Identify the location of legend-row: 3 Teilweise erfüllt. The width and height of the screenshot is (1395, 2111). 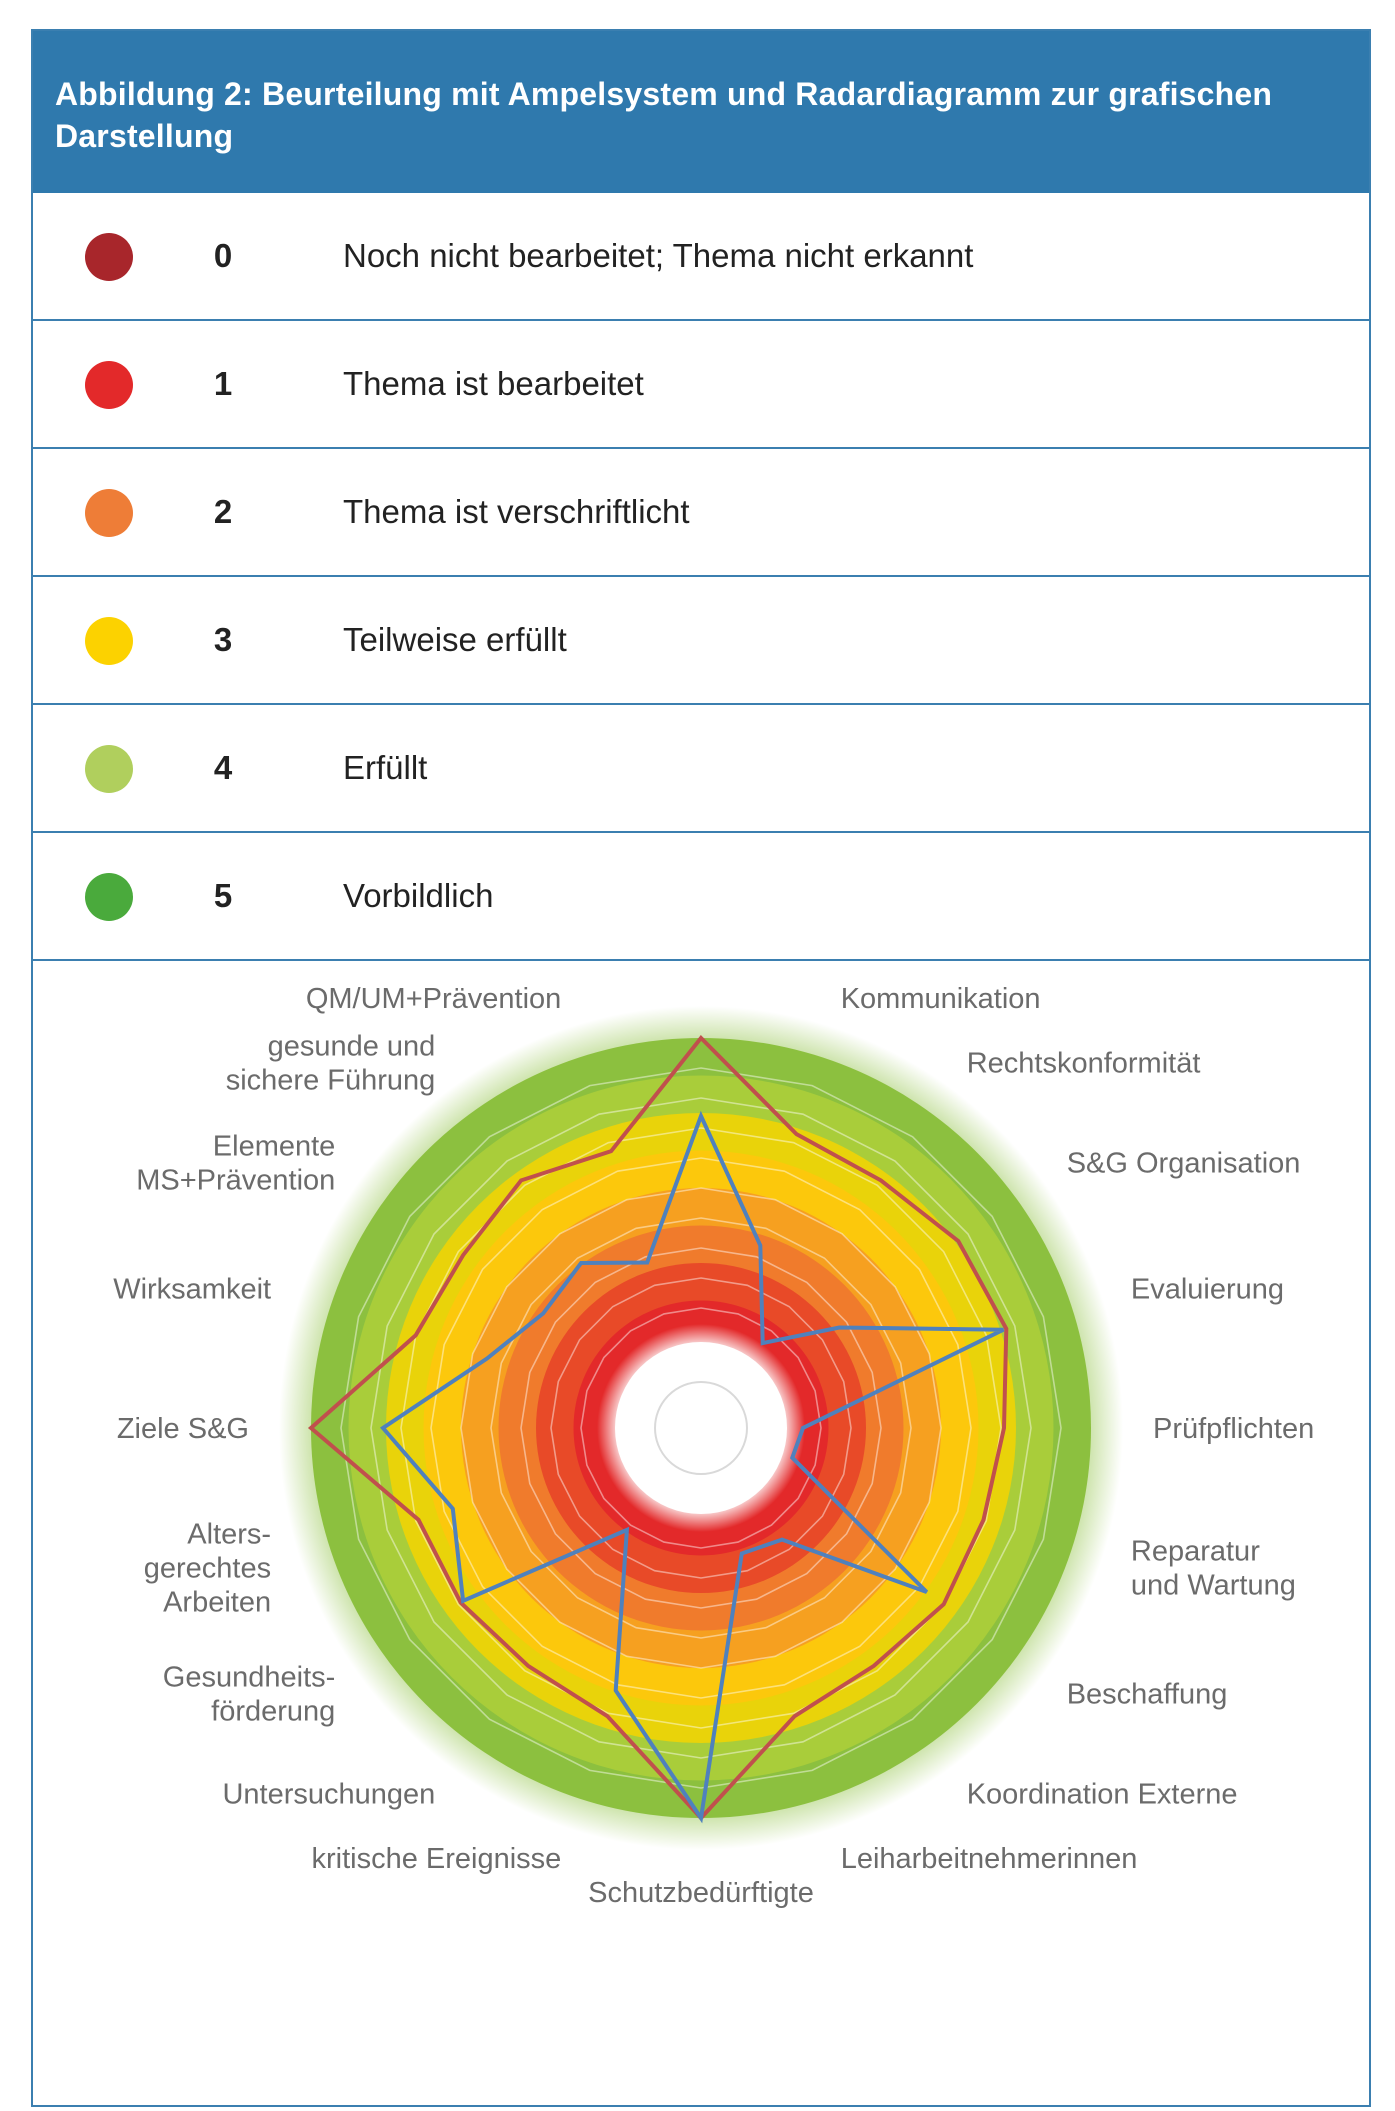
(701, 641).